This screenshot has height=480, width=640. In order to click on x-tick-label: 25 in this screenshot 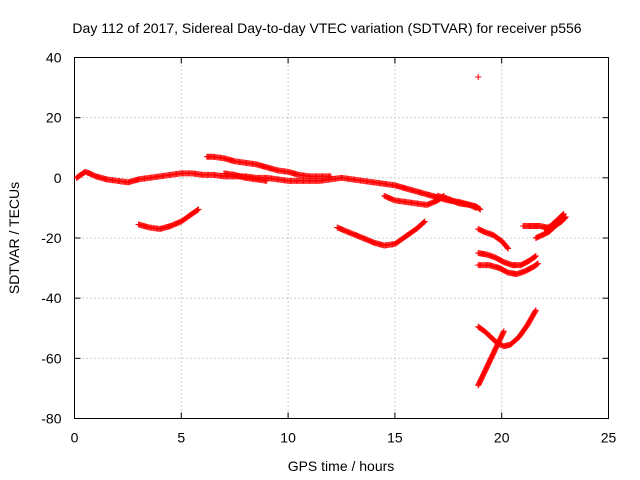, I will do `click(609, 438)`.